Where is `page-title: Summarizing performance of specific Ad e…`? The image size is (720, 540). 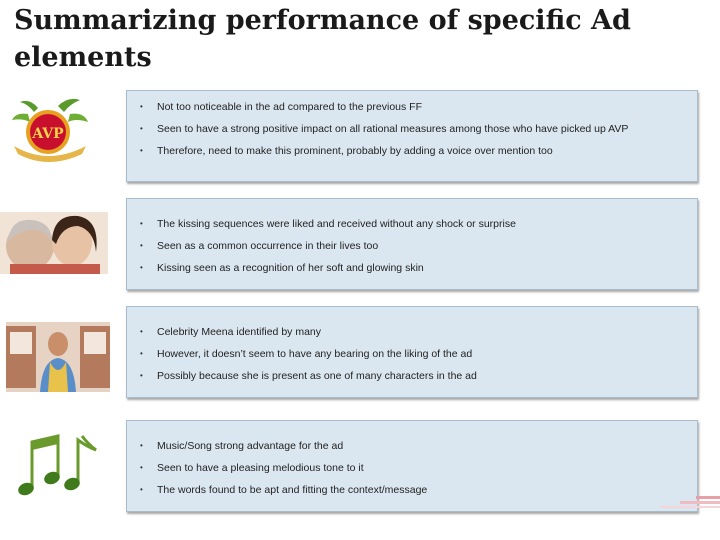
page-title: Summarizing performance of specific Ad e… is located at coordinates (322, 39).